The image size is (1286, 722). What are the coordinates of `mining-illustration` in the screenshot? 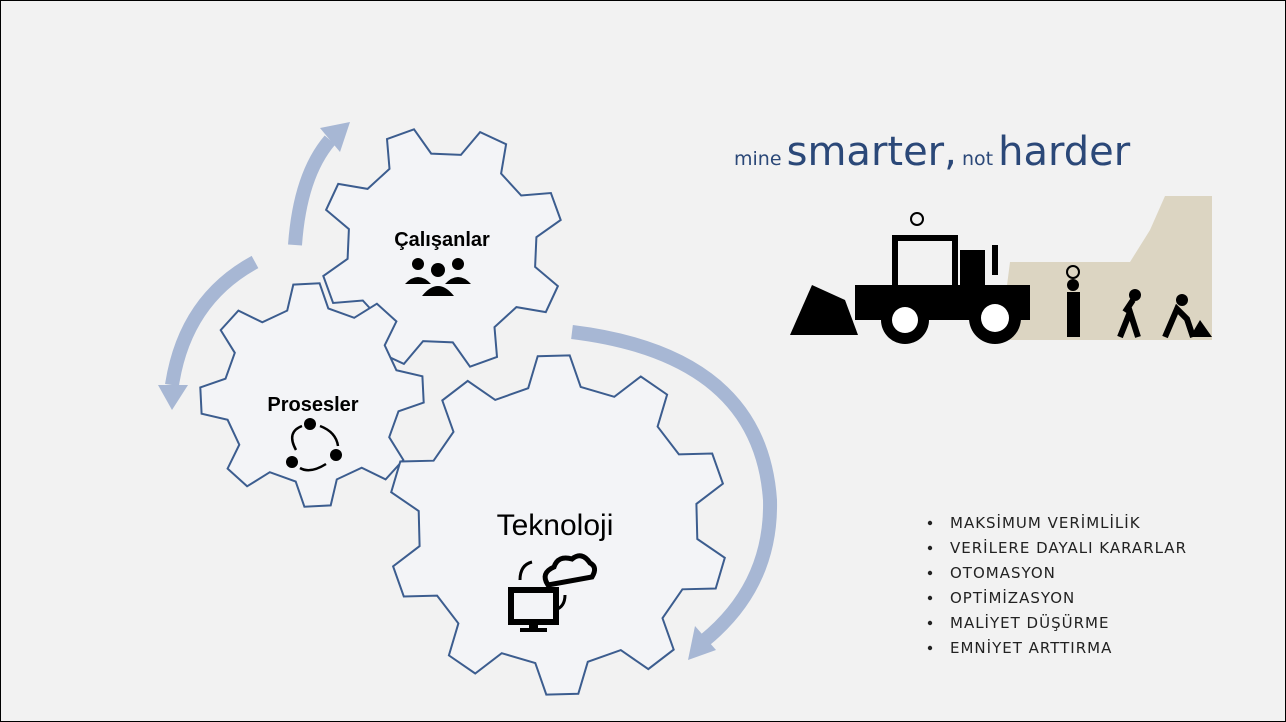 It's located at (1001, 270).